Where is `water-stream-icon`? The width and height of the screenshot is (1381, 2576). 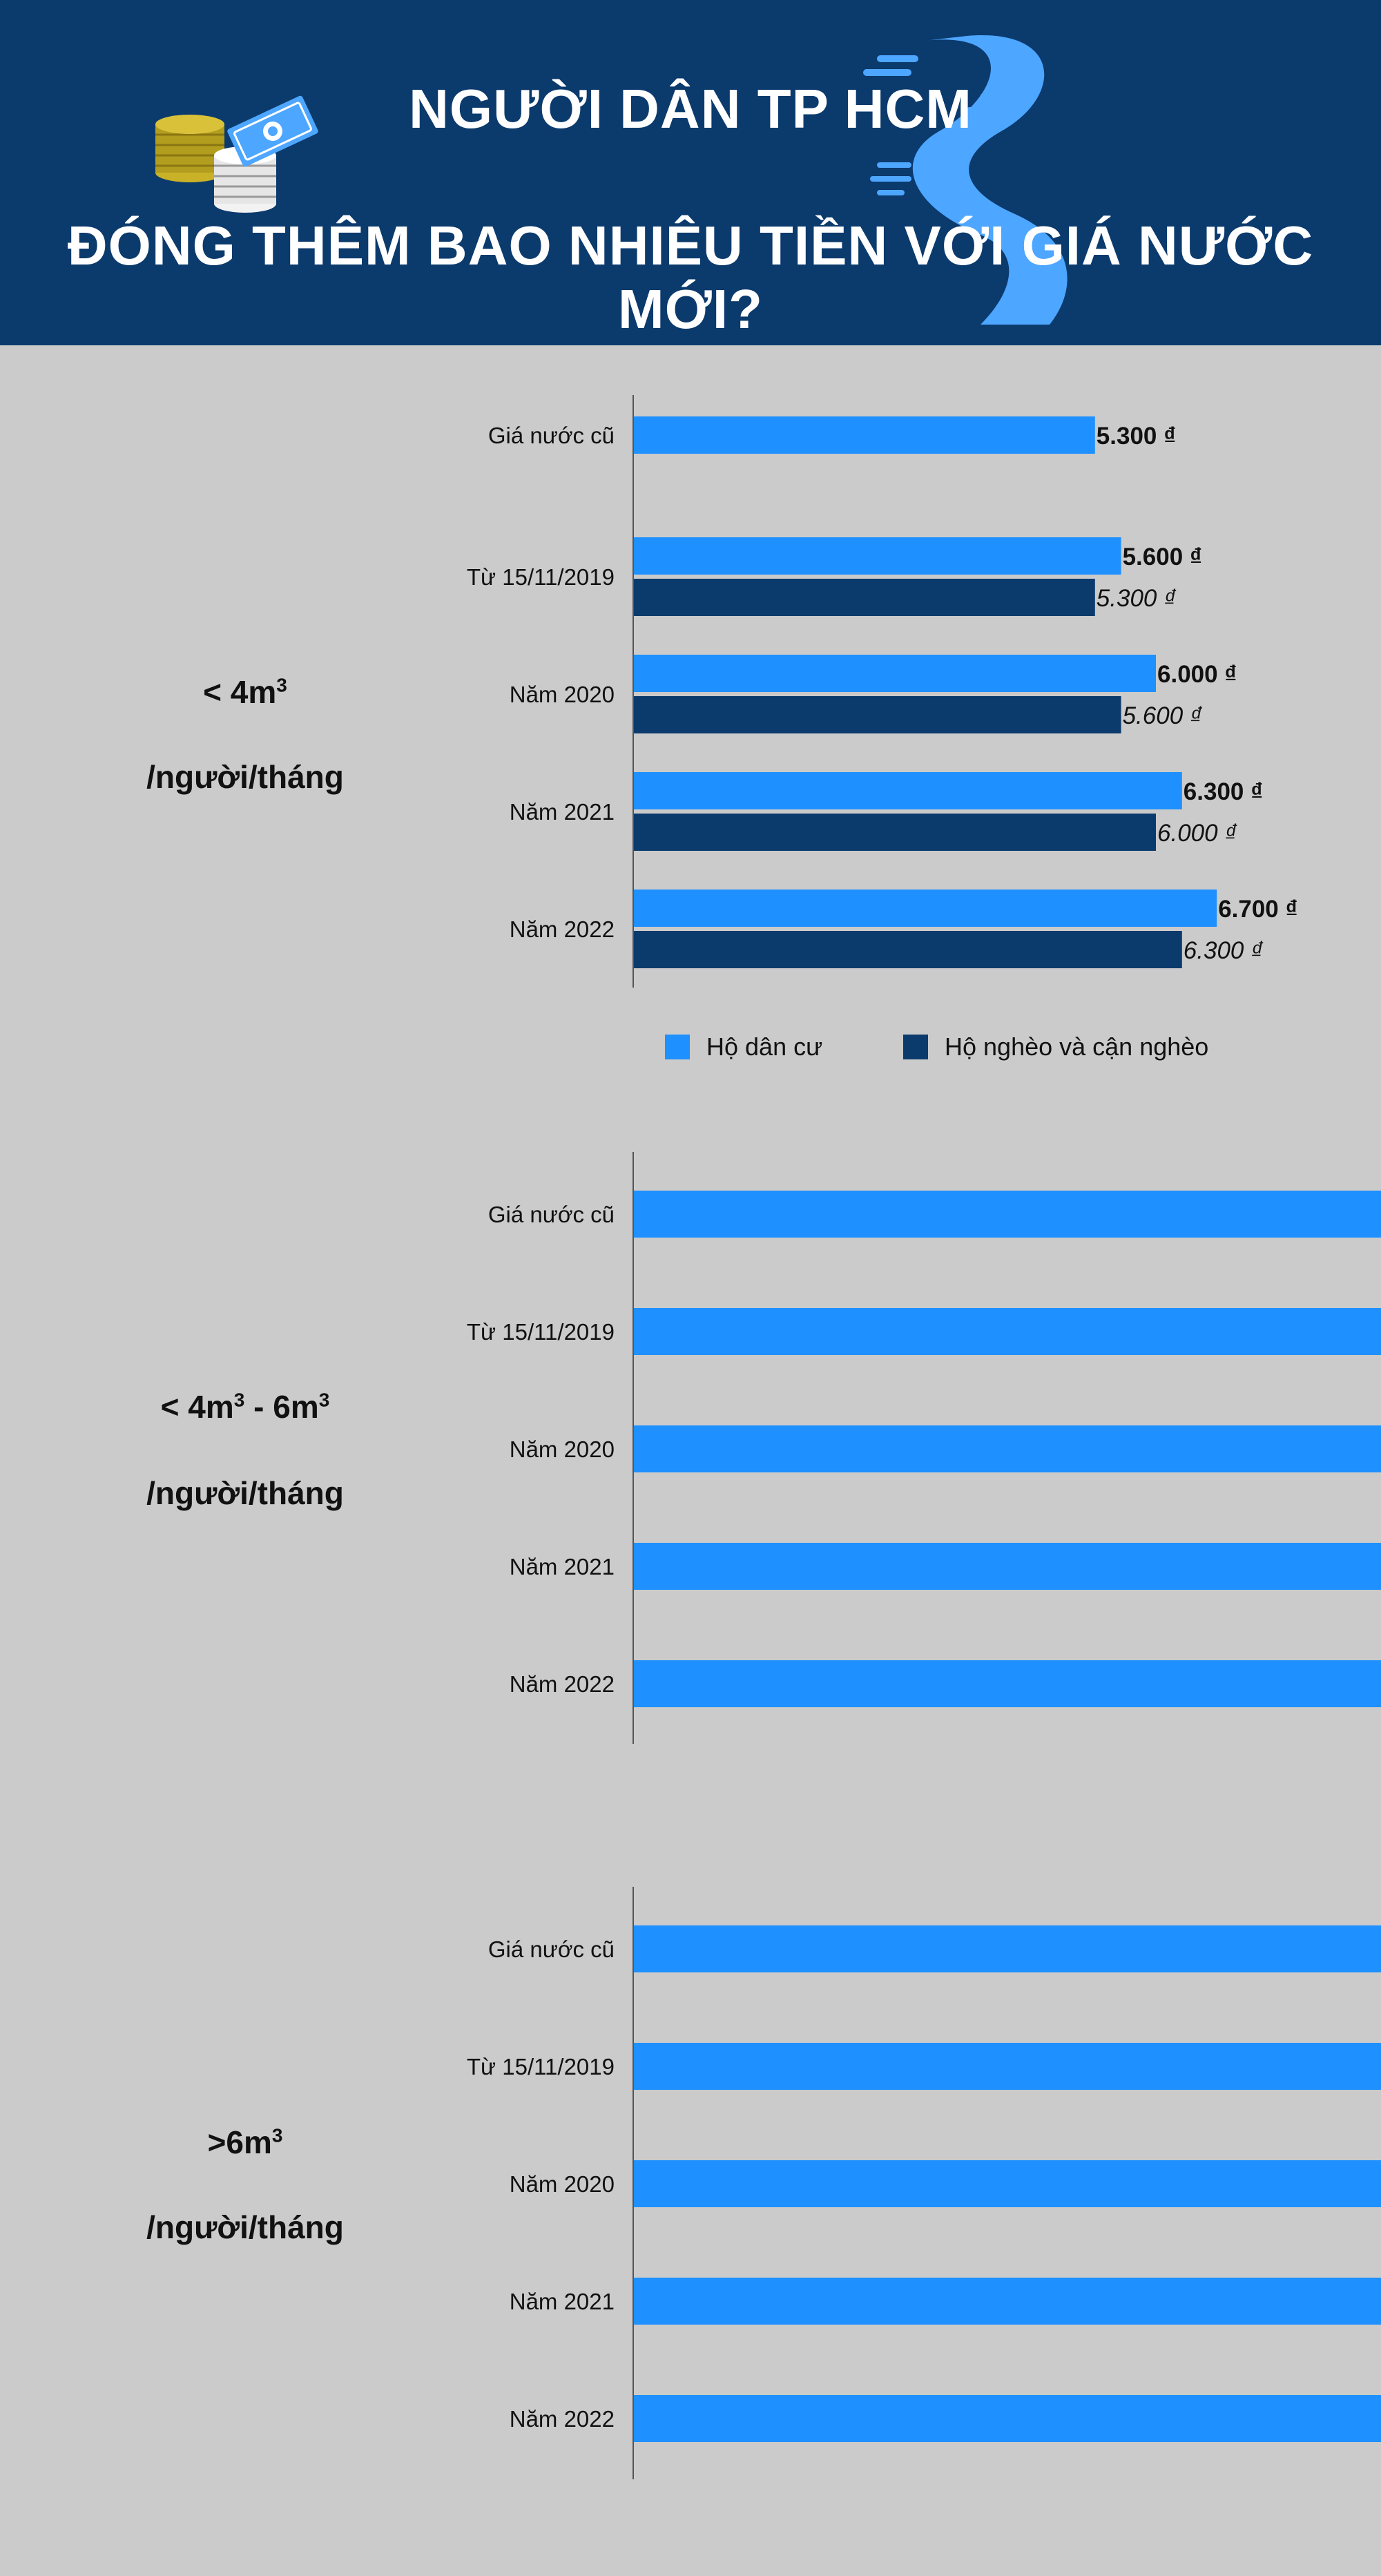 water-stream-icon is located at coordinates (965, 180).